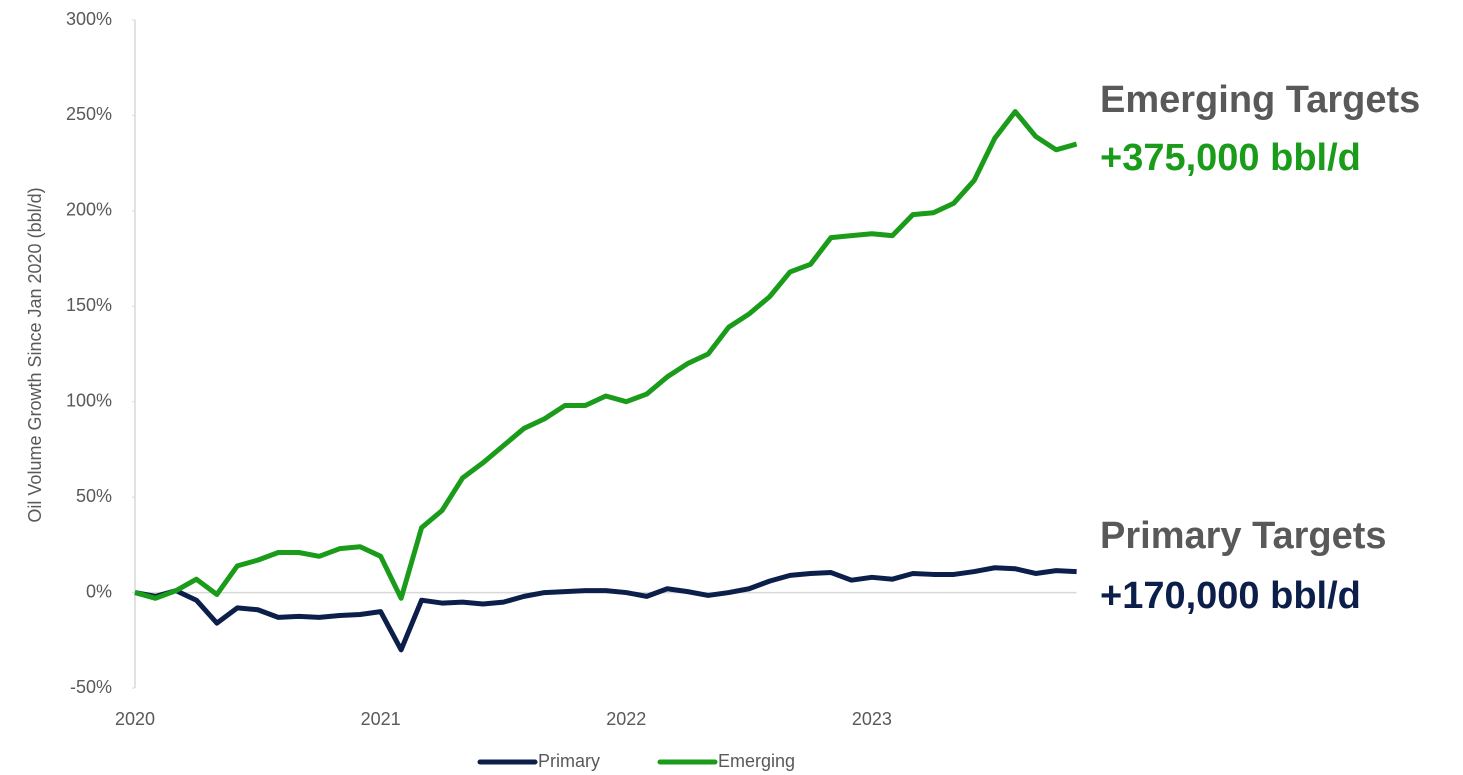  What do you see at coordinates (1243, 536) in the screenshot?
I see `annotation-title: Primary Targets` at bounding box center [1243, 536].